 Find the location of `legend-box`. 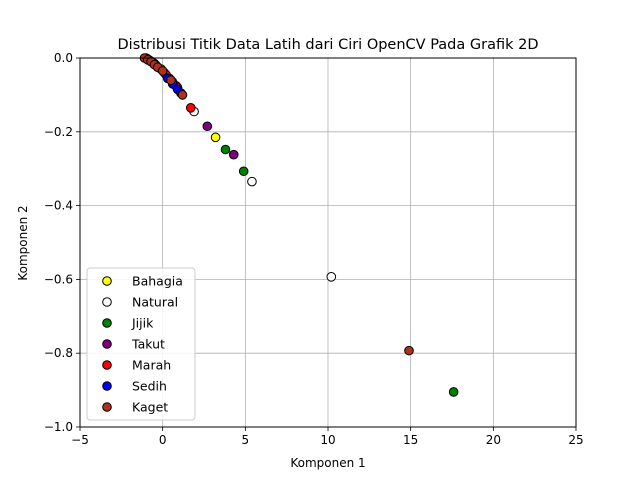

legend-box is located at coordinates (141, 344).